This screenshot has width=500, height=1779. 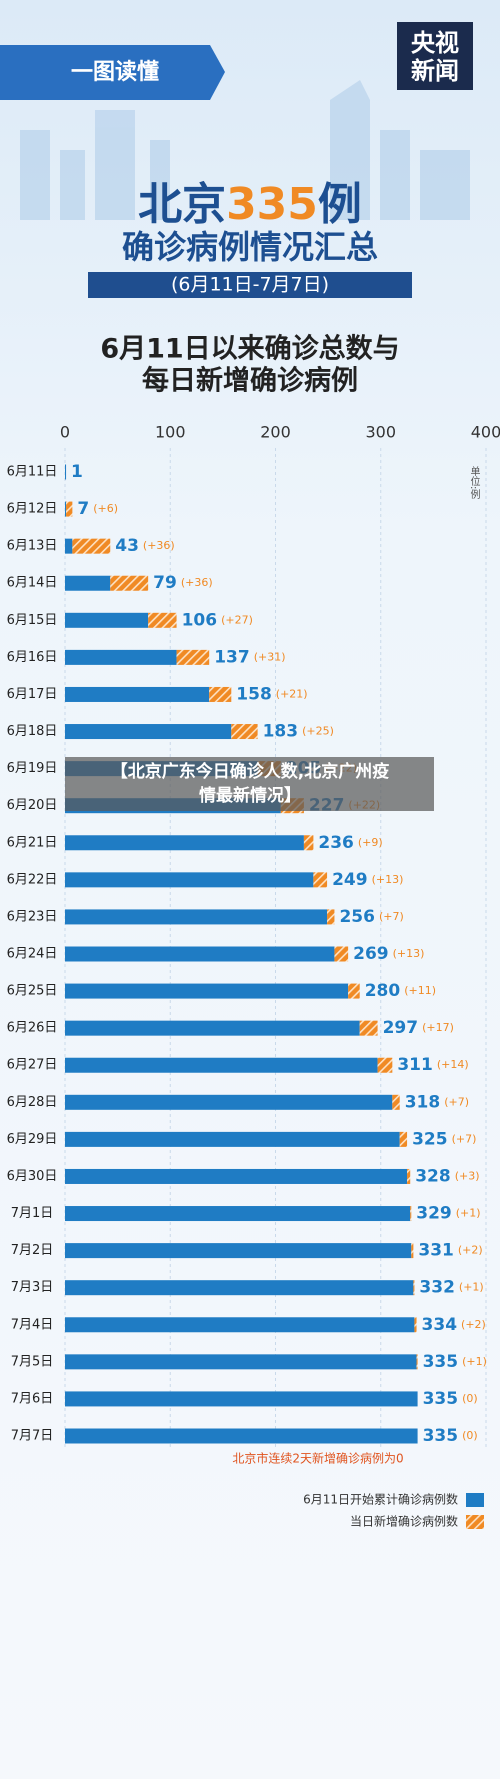 What do you see at coordinates (65, 432) in the screenshot?
I see `x-tick-label: 0` at bounding box center [65, 432].